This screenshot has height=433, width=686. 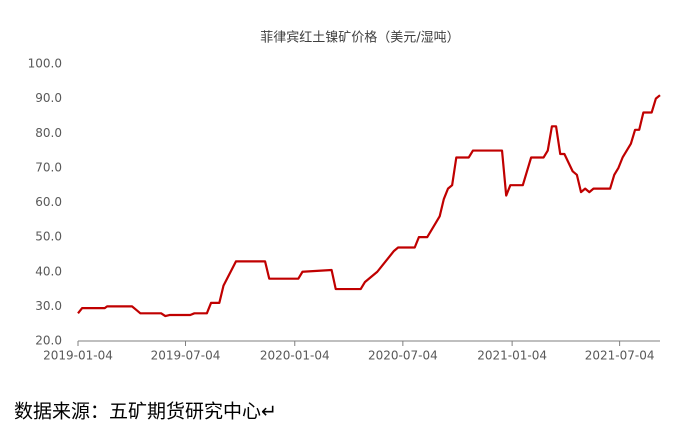 What do you see at coordinates (48, 341) in the screenshot?
I see `y-tick-label: 20.0` at bounding box center [48, 341].